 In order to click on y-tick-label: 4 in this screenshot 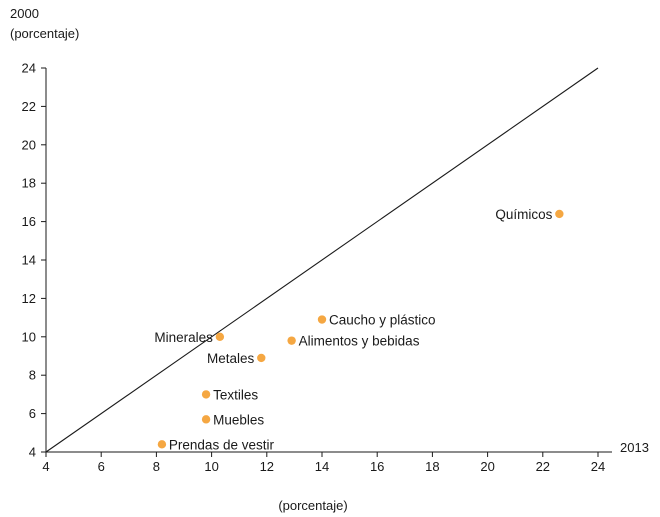, I will do `click(32, 452)`.